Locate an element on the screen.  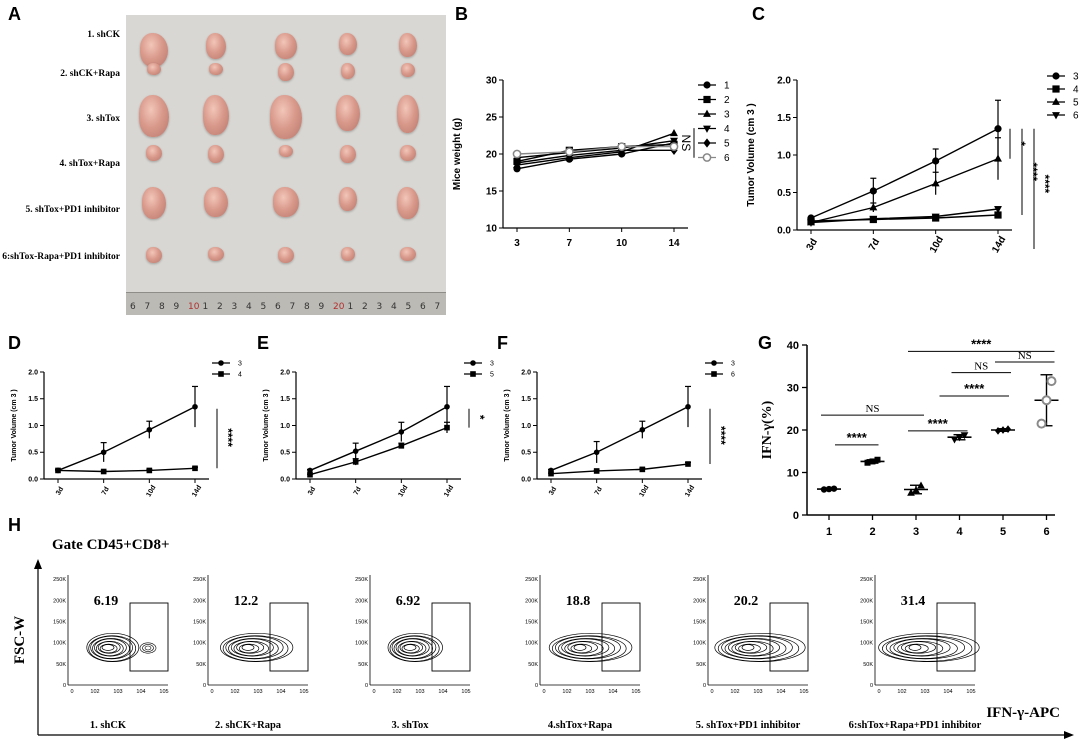
ruler-mark: 7 is located at coordinates (437, 307).